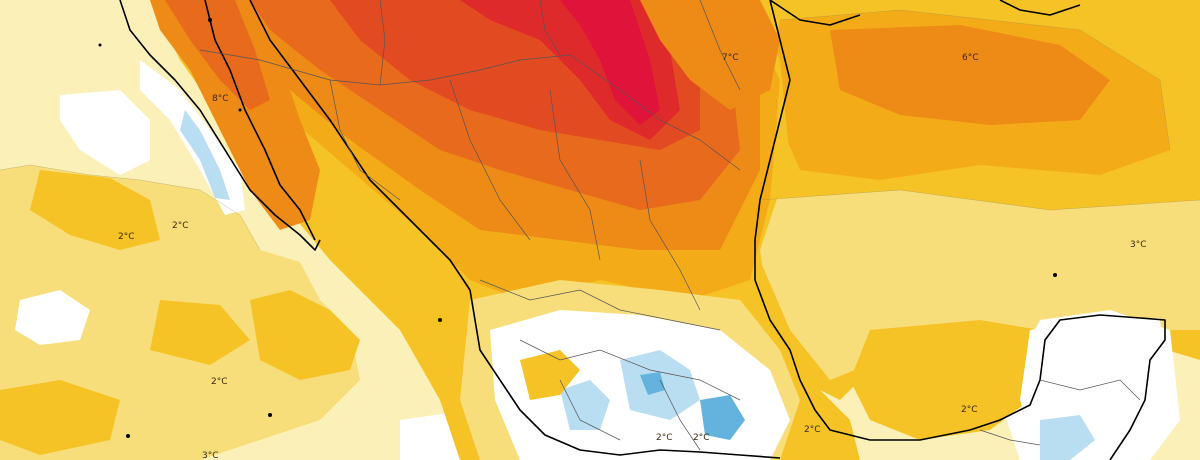  Describe the element at coordinates (382, 43) in the screenshot. I see `us-state-line-a` at that location.